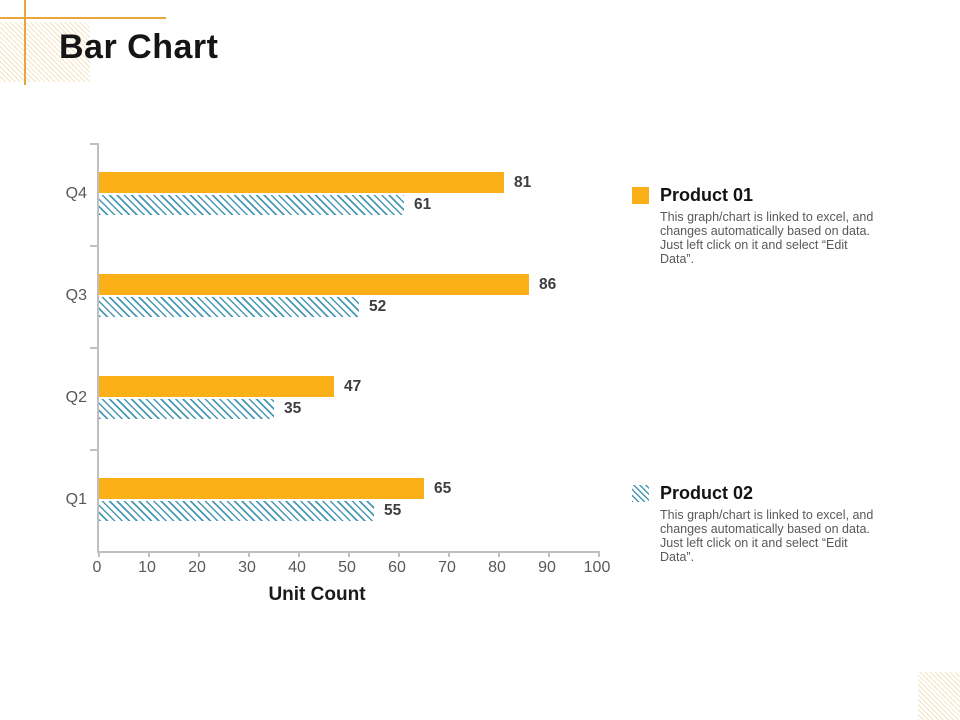 The height and width of the screenshot is (720, 960). I want to click on category-label-q2: Q2, so click(76, 397).